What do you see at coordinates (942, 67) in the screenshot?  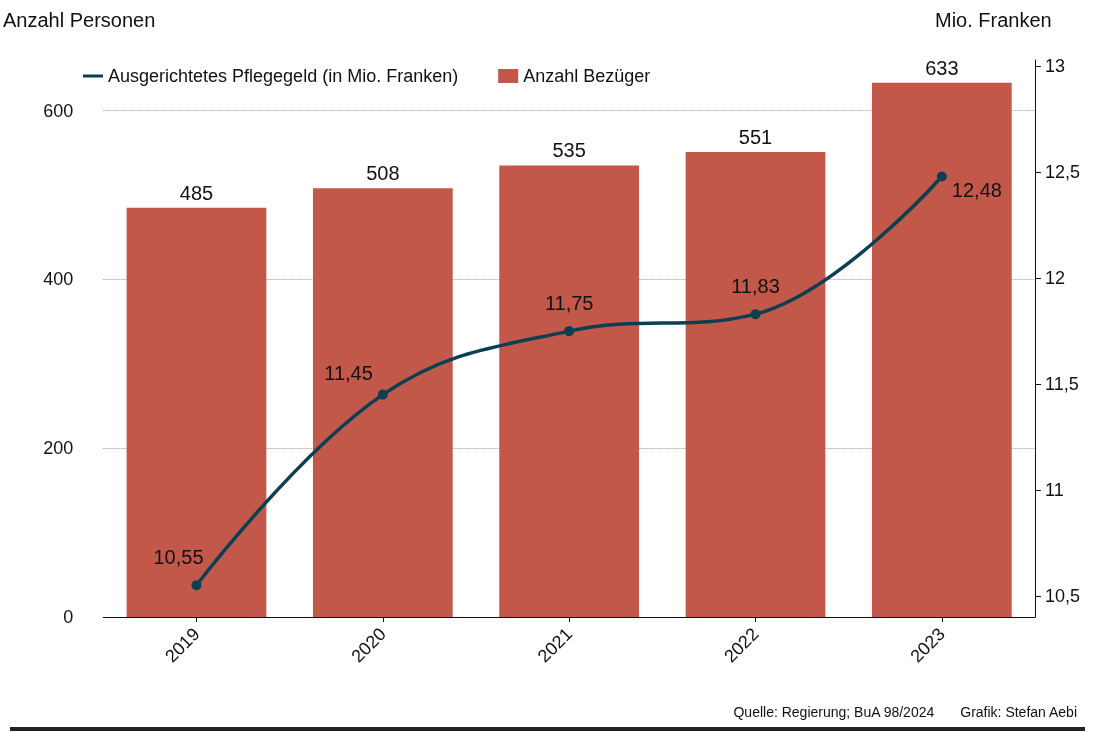 I see `data-label: 633` at bounding box center [942, 67].